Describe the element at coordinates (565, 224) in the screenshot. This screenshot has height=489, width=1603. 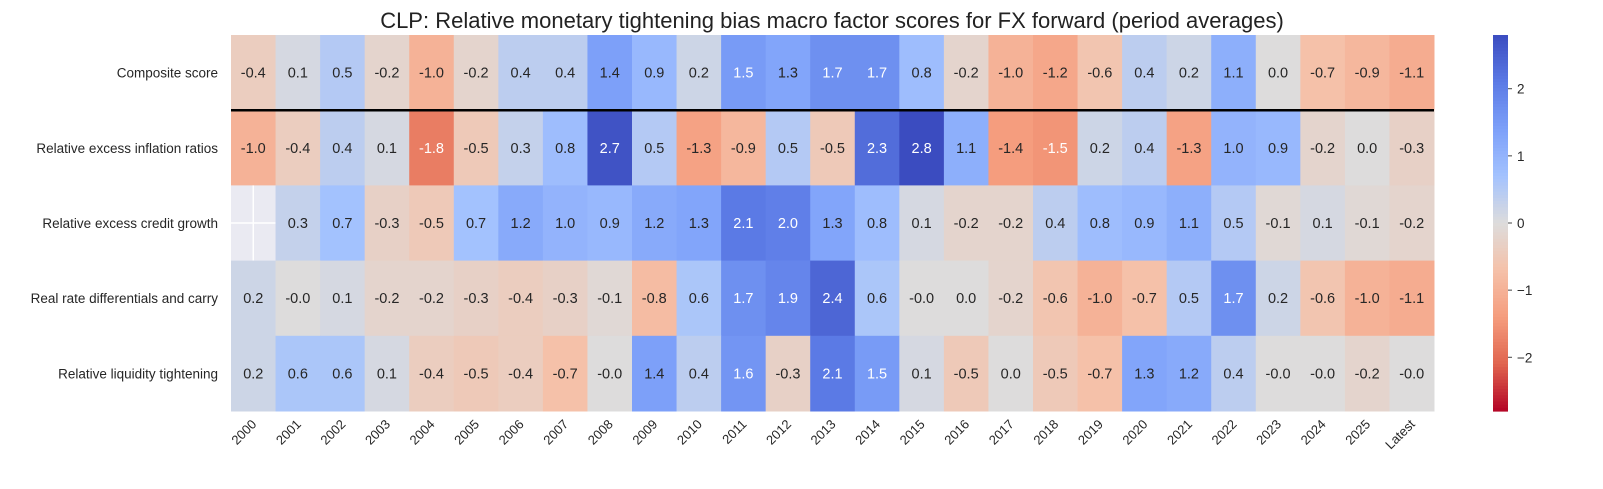
I see `cell-value-label: 1.0` at that location.